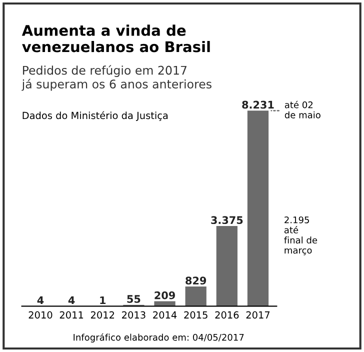 This screenshot has width=364, height=352. I want to click on data-label: 3.375, so click(227, 220).